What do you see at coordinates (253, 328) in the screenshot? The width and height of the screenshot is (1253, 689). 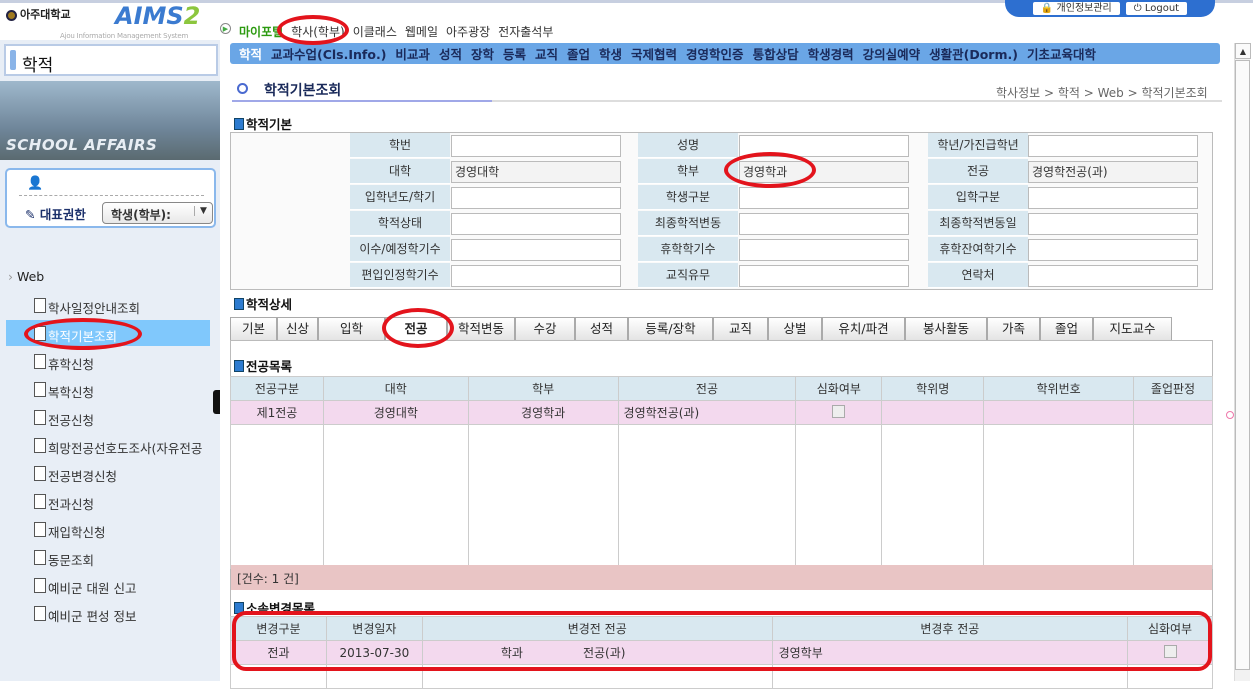 I see `tab-0: 기본` at bounding box center [253, 328].